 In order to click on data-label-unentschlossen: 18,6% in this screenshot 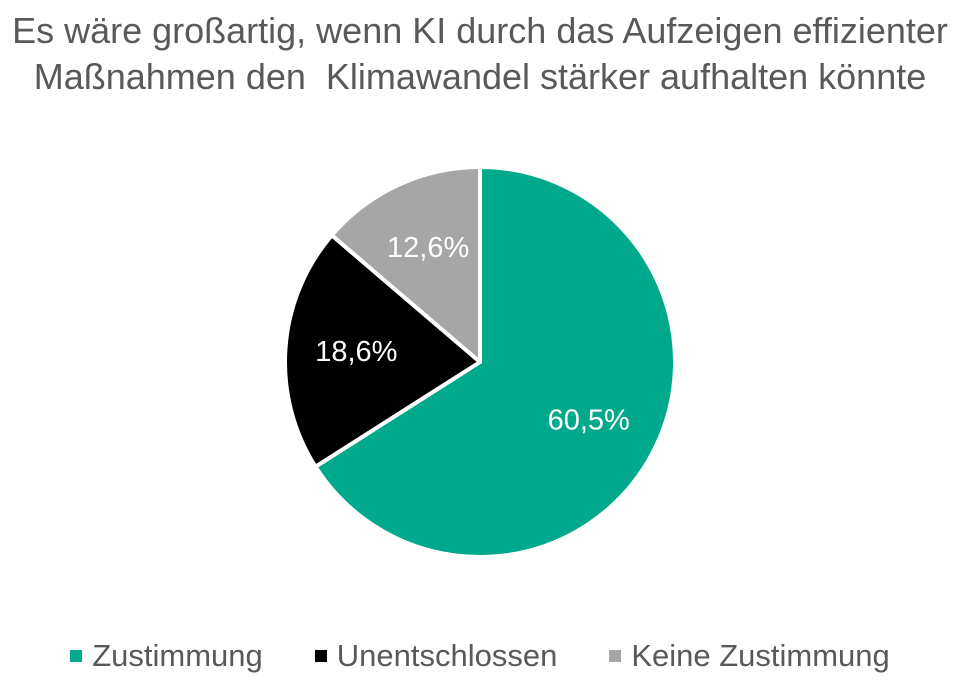, I will do `click(356, 352)`.